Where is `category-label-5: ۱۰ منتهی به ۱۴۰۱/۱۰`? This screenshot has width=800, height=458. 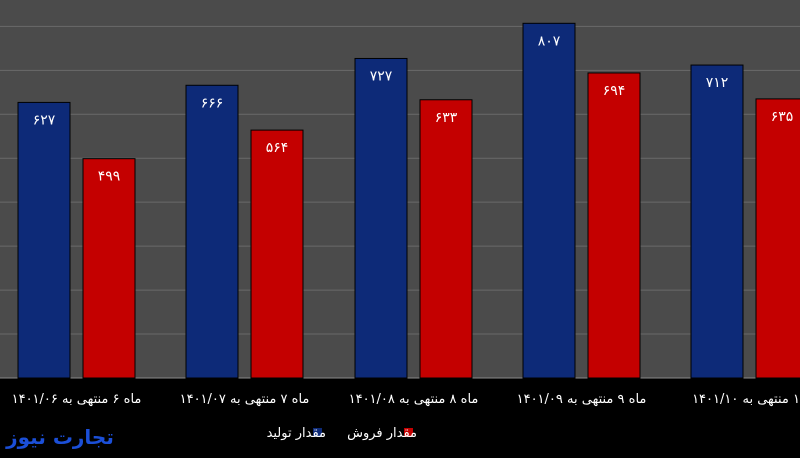 category-label-5: ۱۰ منتهی به ۱۴۰۱/۱۰ is located at coordinates (746, 399).